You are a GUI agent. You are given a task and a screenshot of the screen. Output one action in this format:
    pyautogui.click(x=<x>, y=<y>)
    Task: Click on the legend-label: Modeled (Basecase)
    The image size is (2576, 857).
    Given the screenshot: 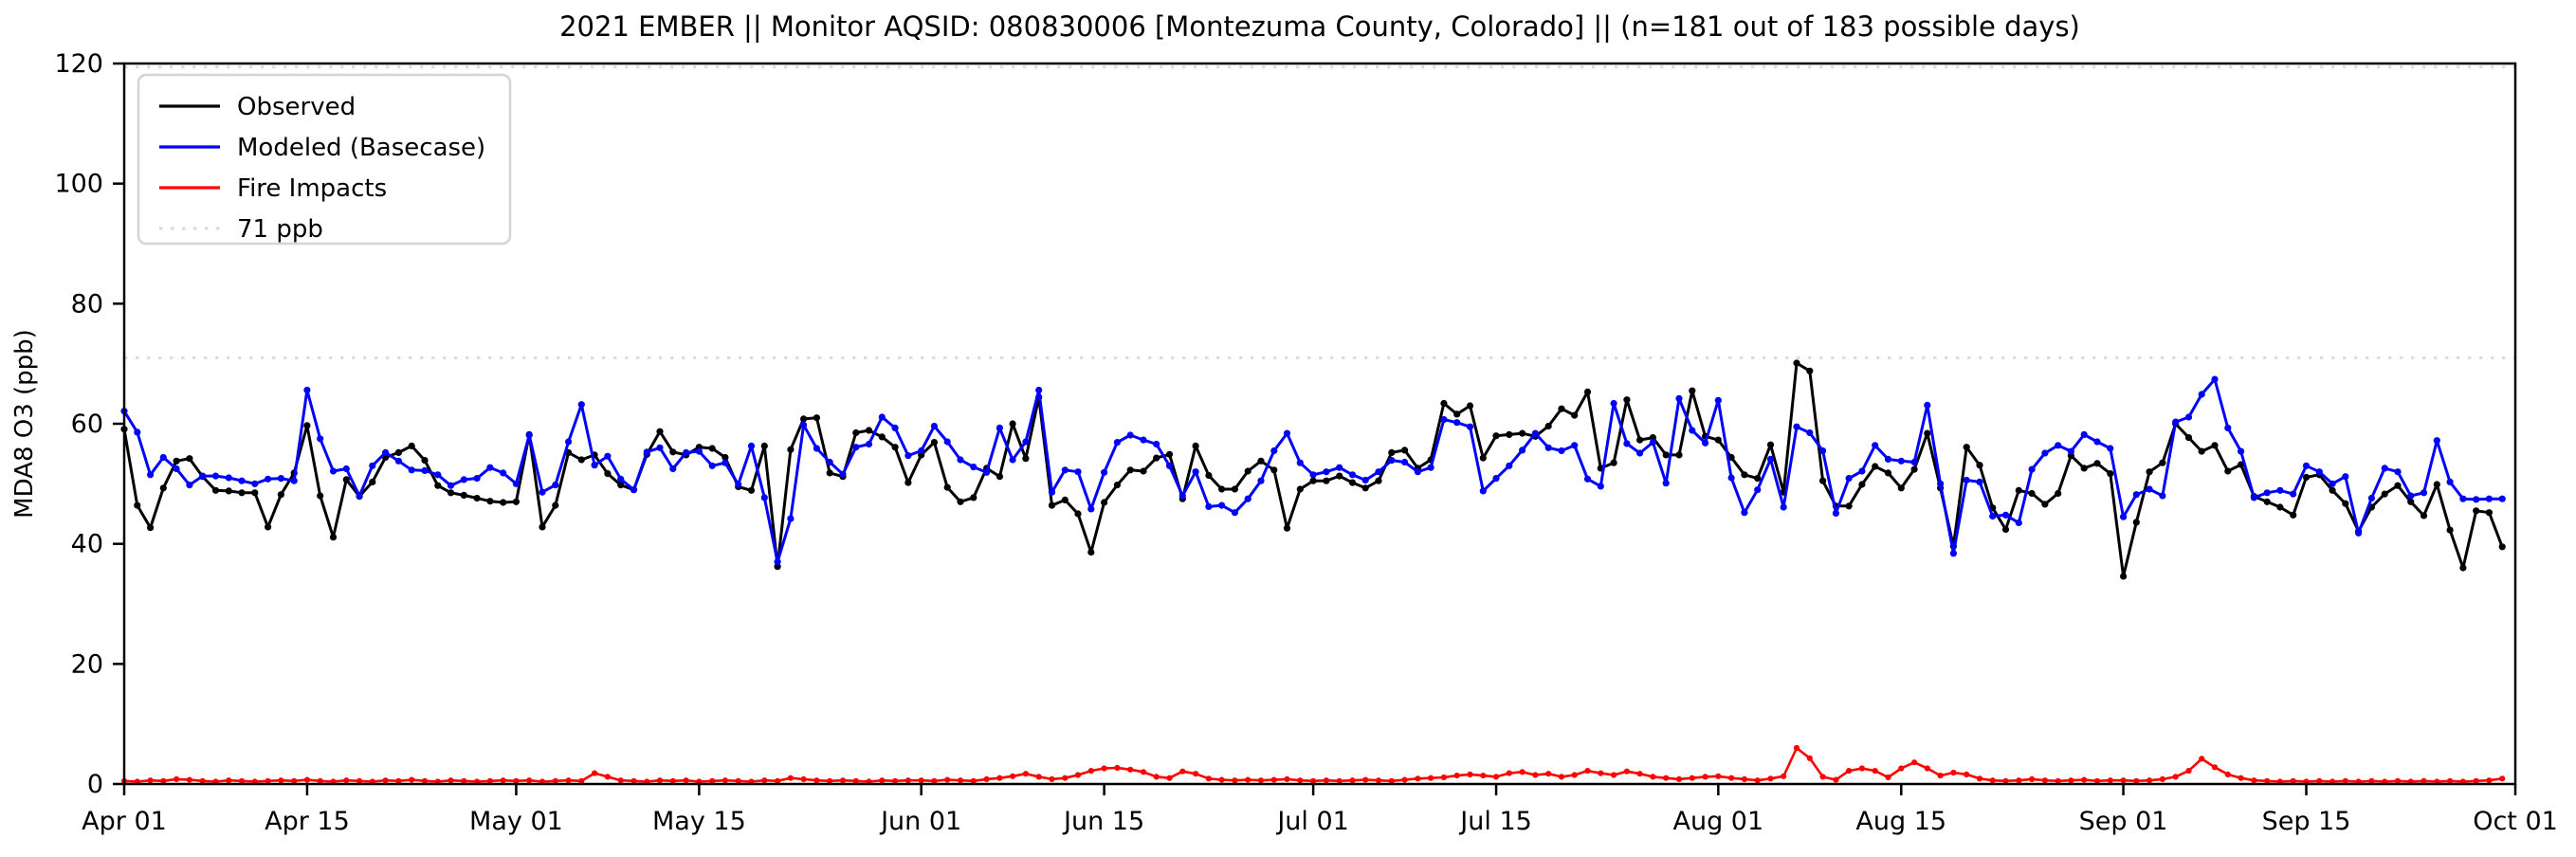 What is the action you would take?
    pyautogui.click(x=361, y=148)
    